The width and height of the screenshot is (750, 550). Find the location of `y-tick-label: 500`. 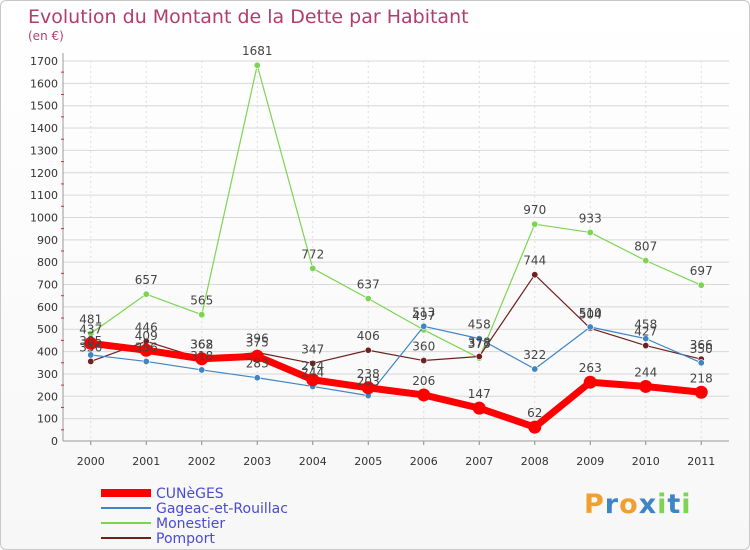

y-tick-label: 500 is located at coordinates (47, 329).